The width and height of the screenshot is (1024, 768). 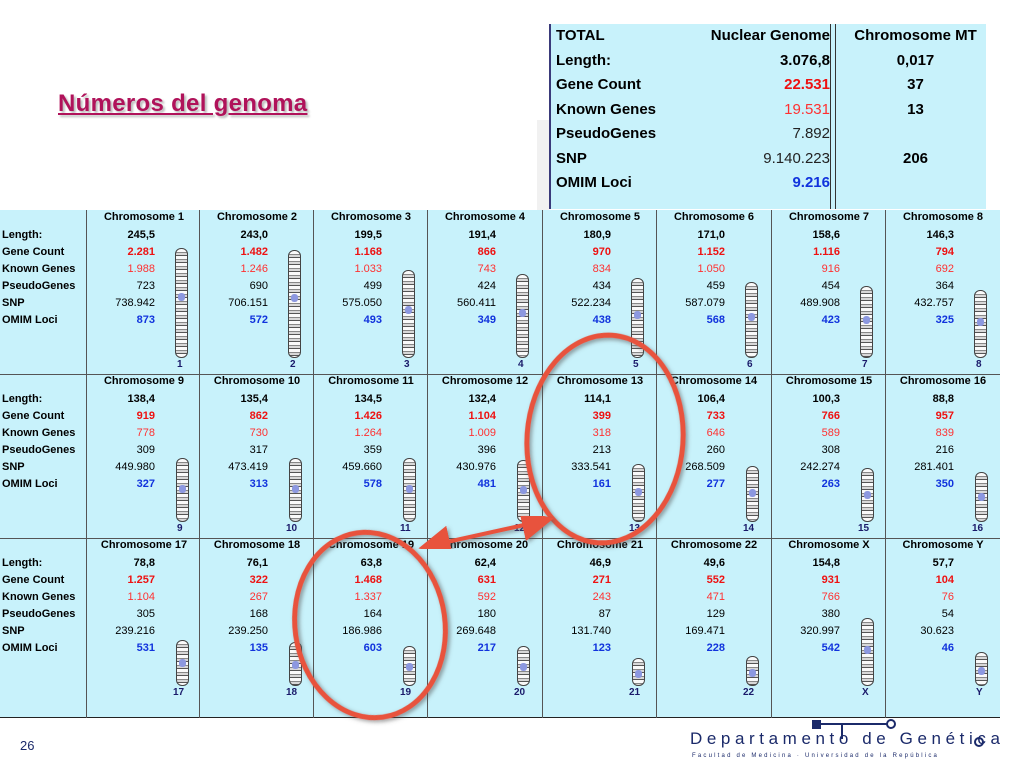 What do you see at coordinates (691, 606) in the screenshot?
I see `chromosome-values: 49,6 552 471 129 169.471 228` at bounding box center [691, 606].